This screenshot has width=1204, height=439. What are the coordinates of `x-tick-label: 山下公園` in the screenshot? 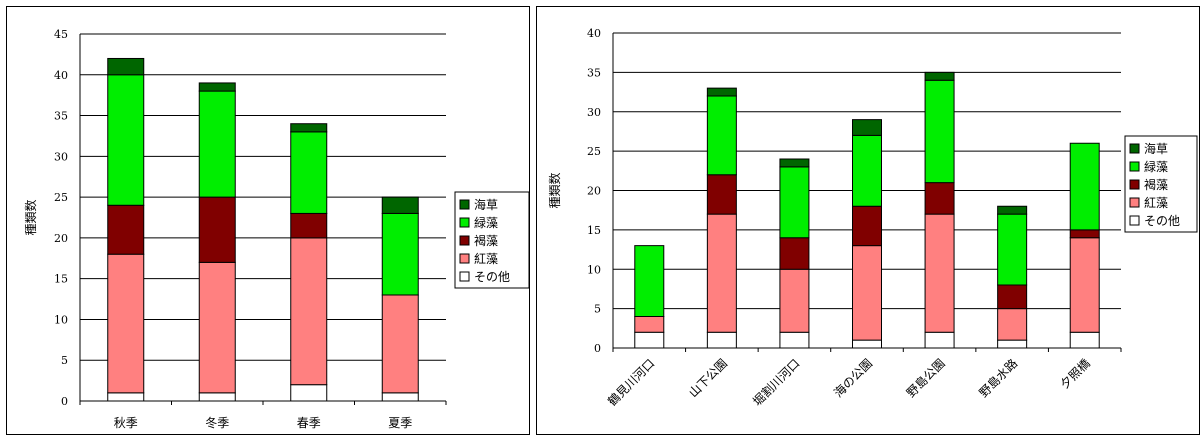 It's located at (708, 378).